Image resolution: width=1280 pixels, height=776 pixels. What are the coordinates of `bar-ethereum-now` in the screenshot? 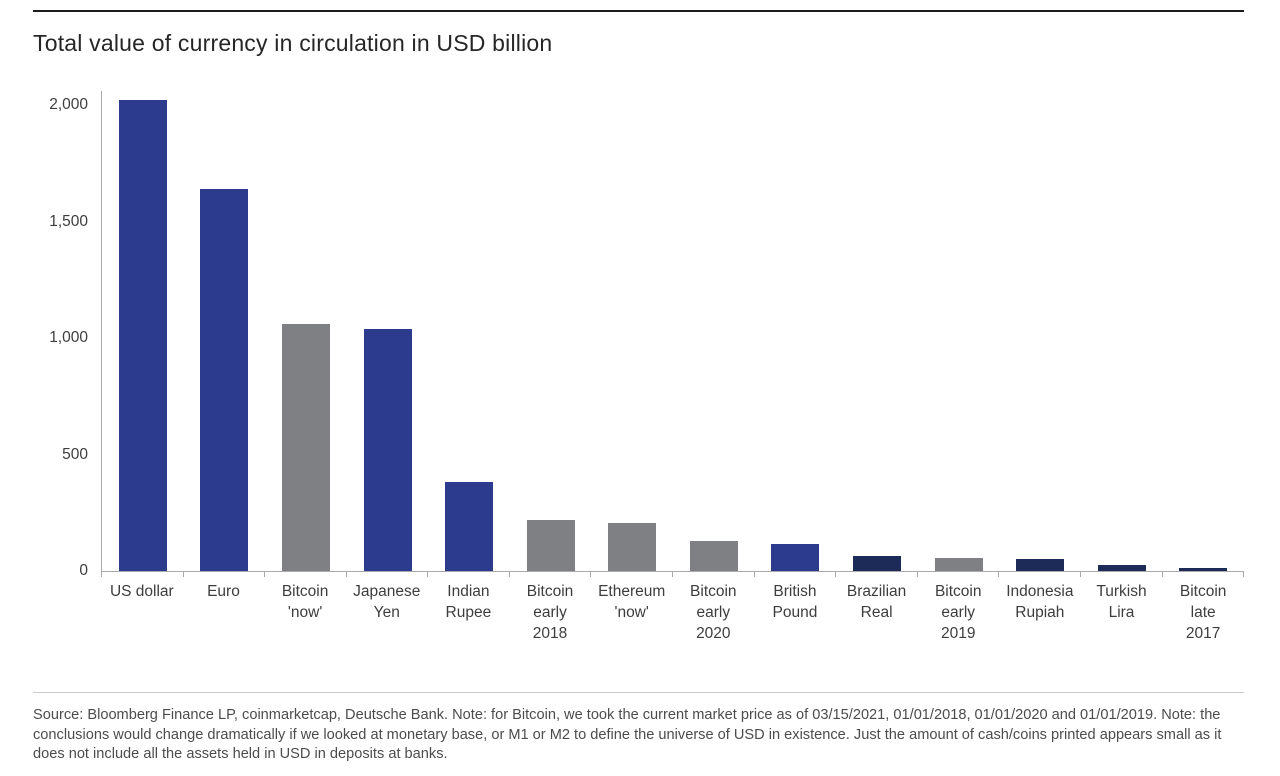 It's located at (632, 547).